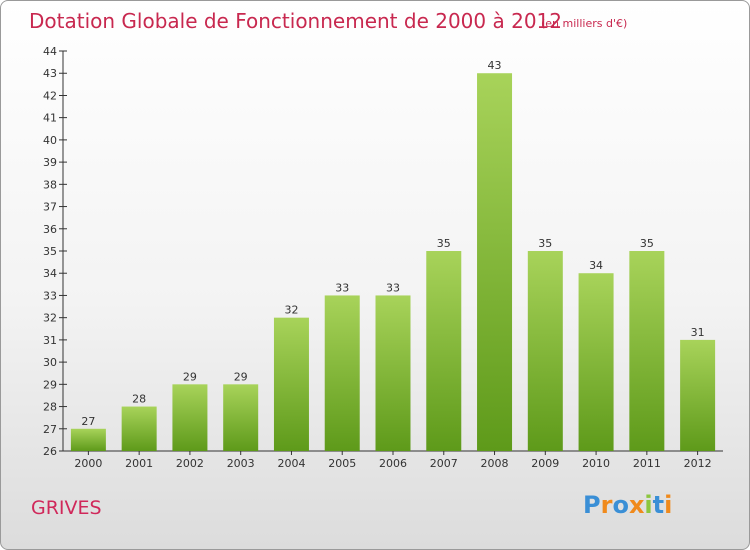  I want to click on x-tick-label: 2000, so click(88, 463).